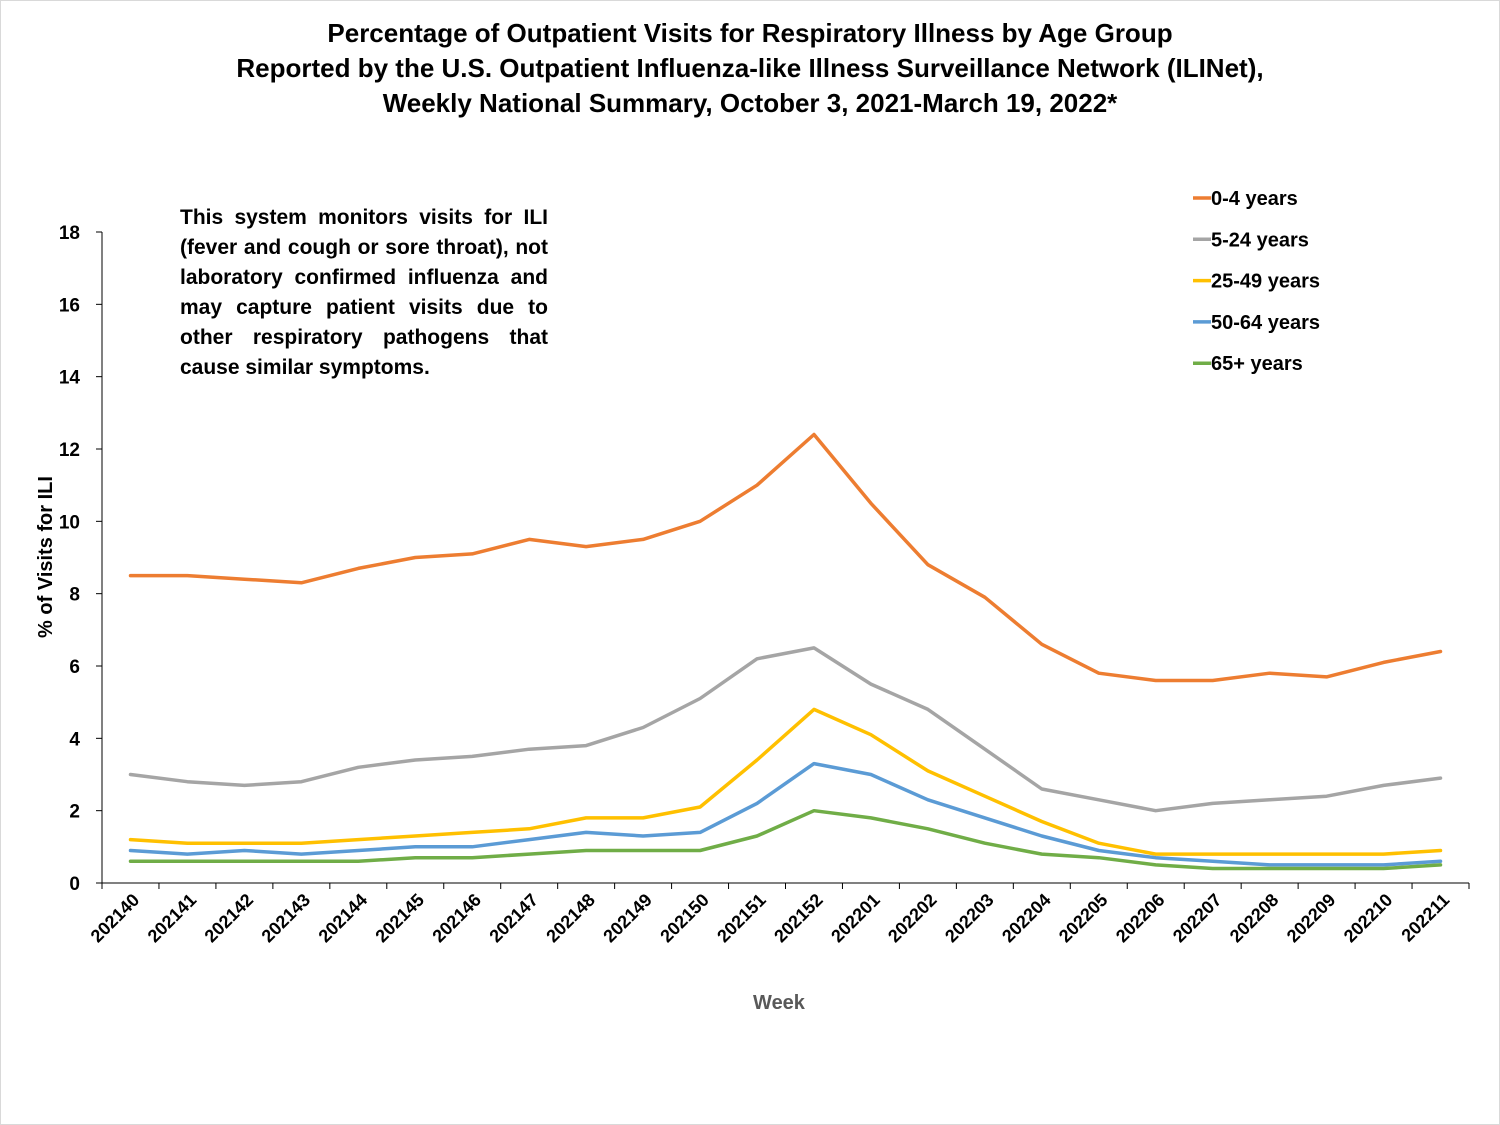 The height and width of the screenshot is (1125, 1500). I want to click on series-line-25-49-years, so click(785, 781).